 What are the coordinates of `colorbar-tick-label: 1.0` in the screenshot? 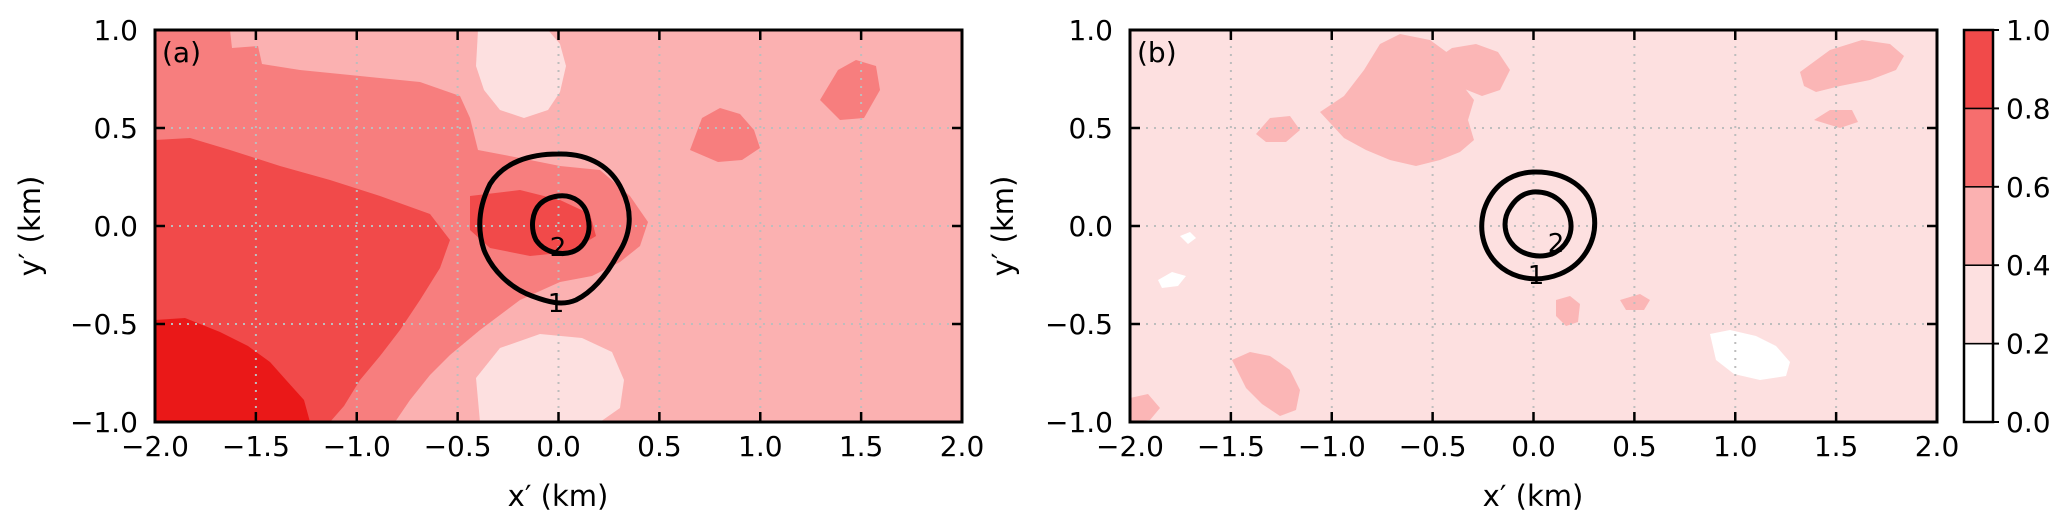 It's located at (2028, 30).